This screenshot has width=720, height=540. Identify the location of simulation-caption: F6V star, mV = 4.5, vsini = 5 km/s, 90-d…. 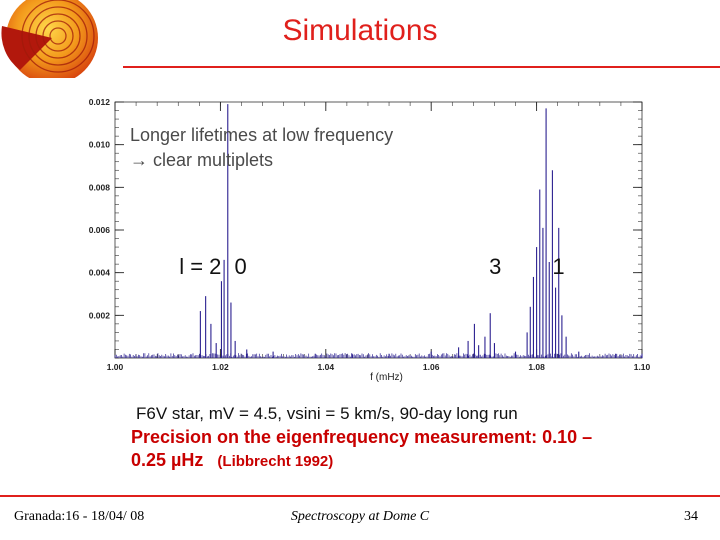
(327, 413).